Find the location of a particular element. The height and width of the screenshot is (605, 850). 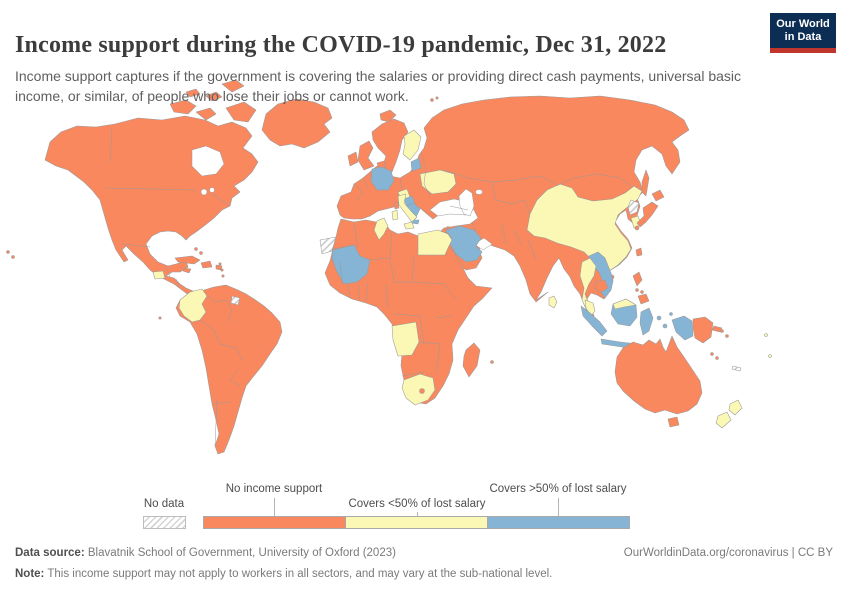

country-ukraine is located at coordinates (438, 182).